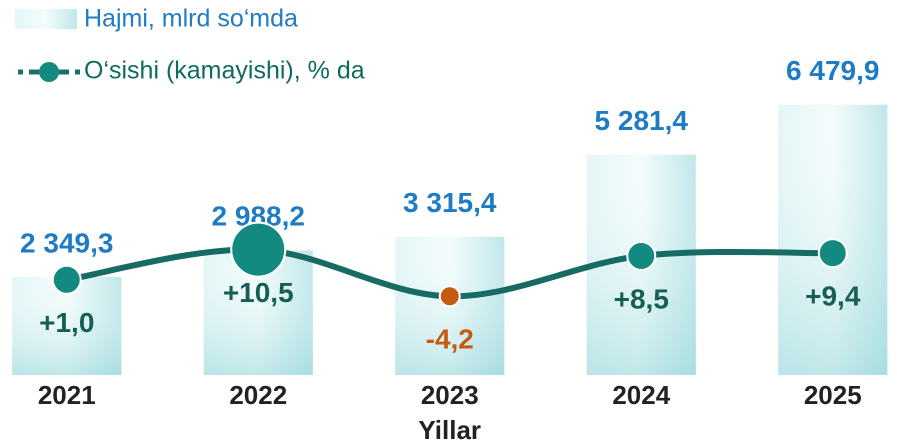 The height and width of the screenshot is (445, 897). I want to click on x-axis-label: Yillar, so click(449, 430).